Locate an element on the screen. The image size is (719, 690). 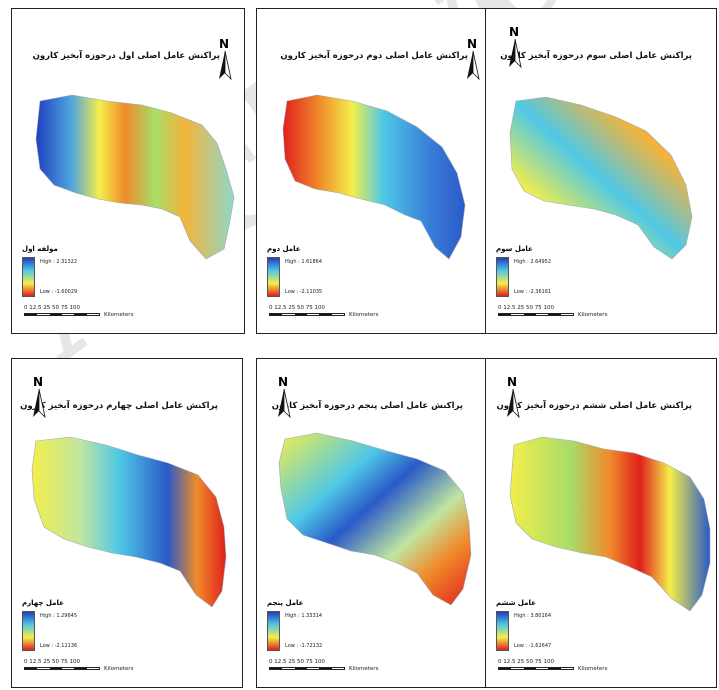
legend-high-value: High : 1.33314 is located at coordinates (304, 616).